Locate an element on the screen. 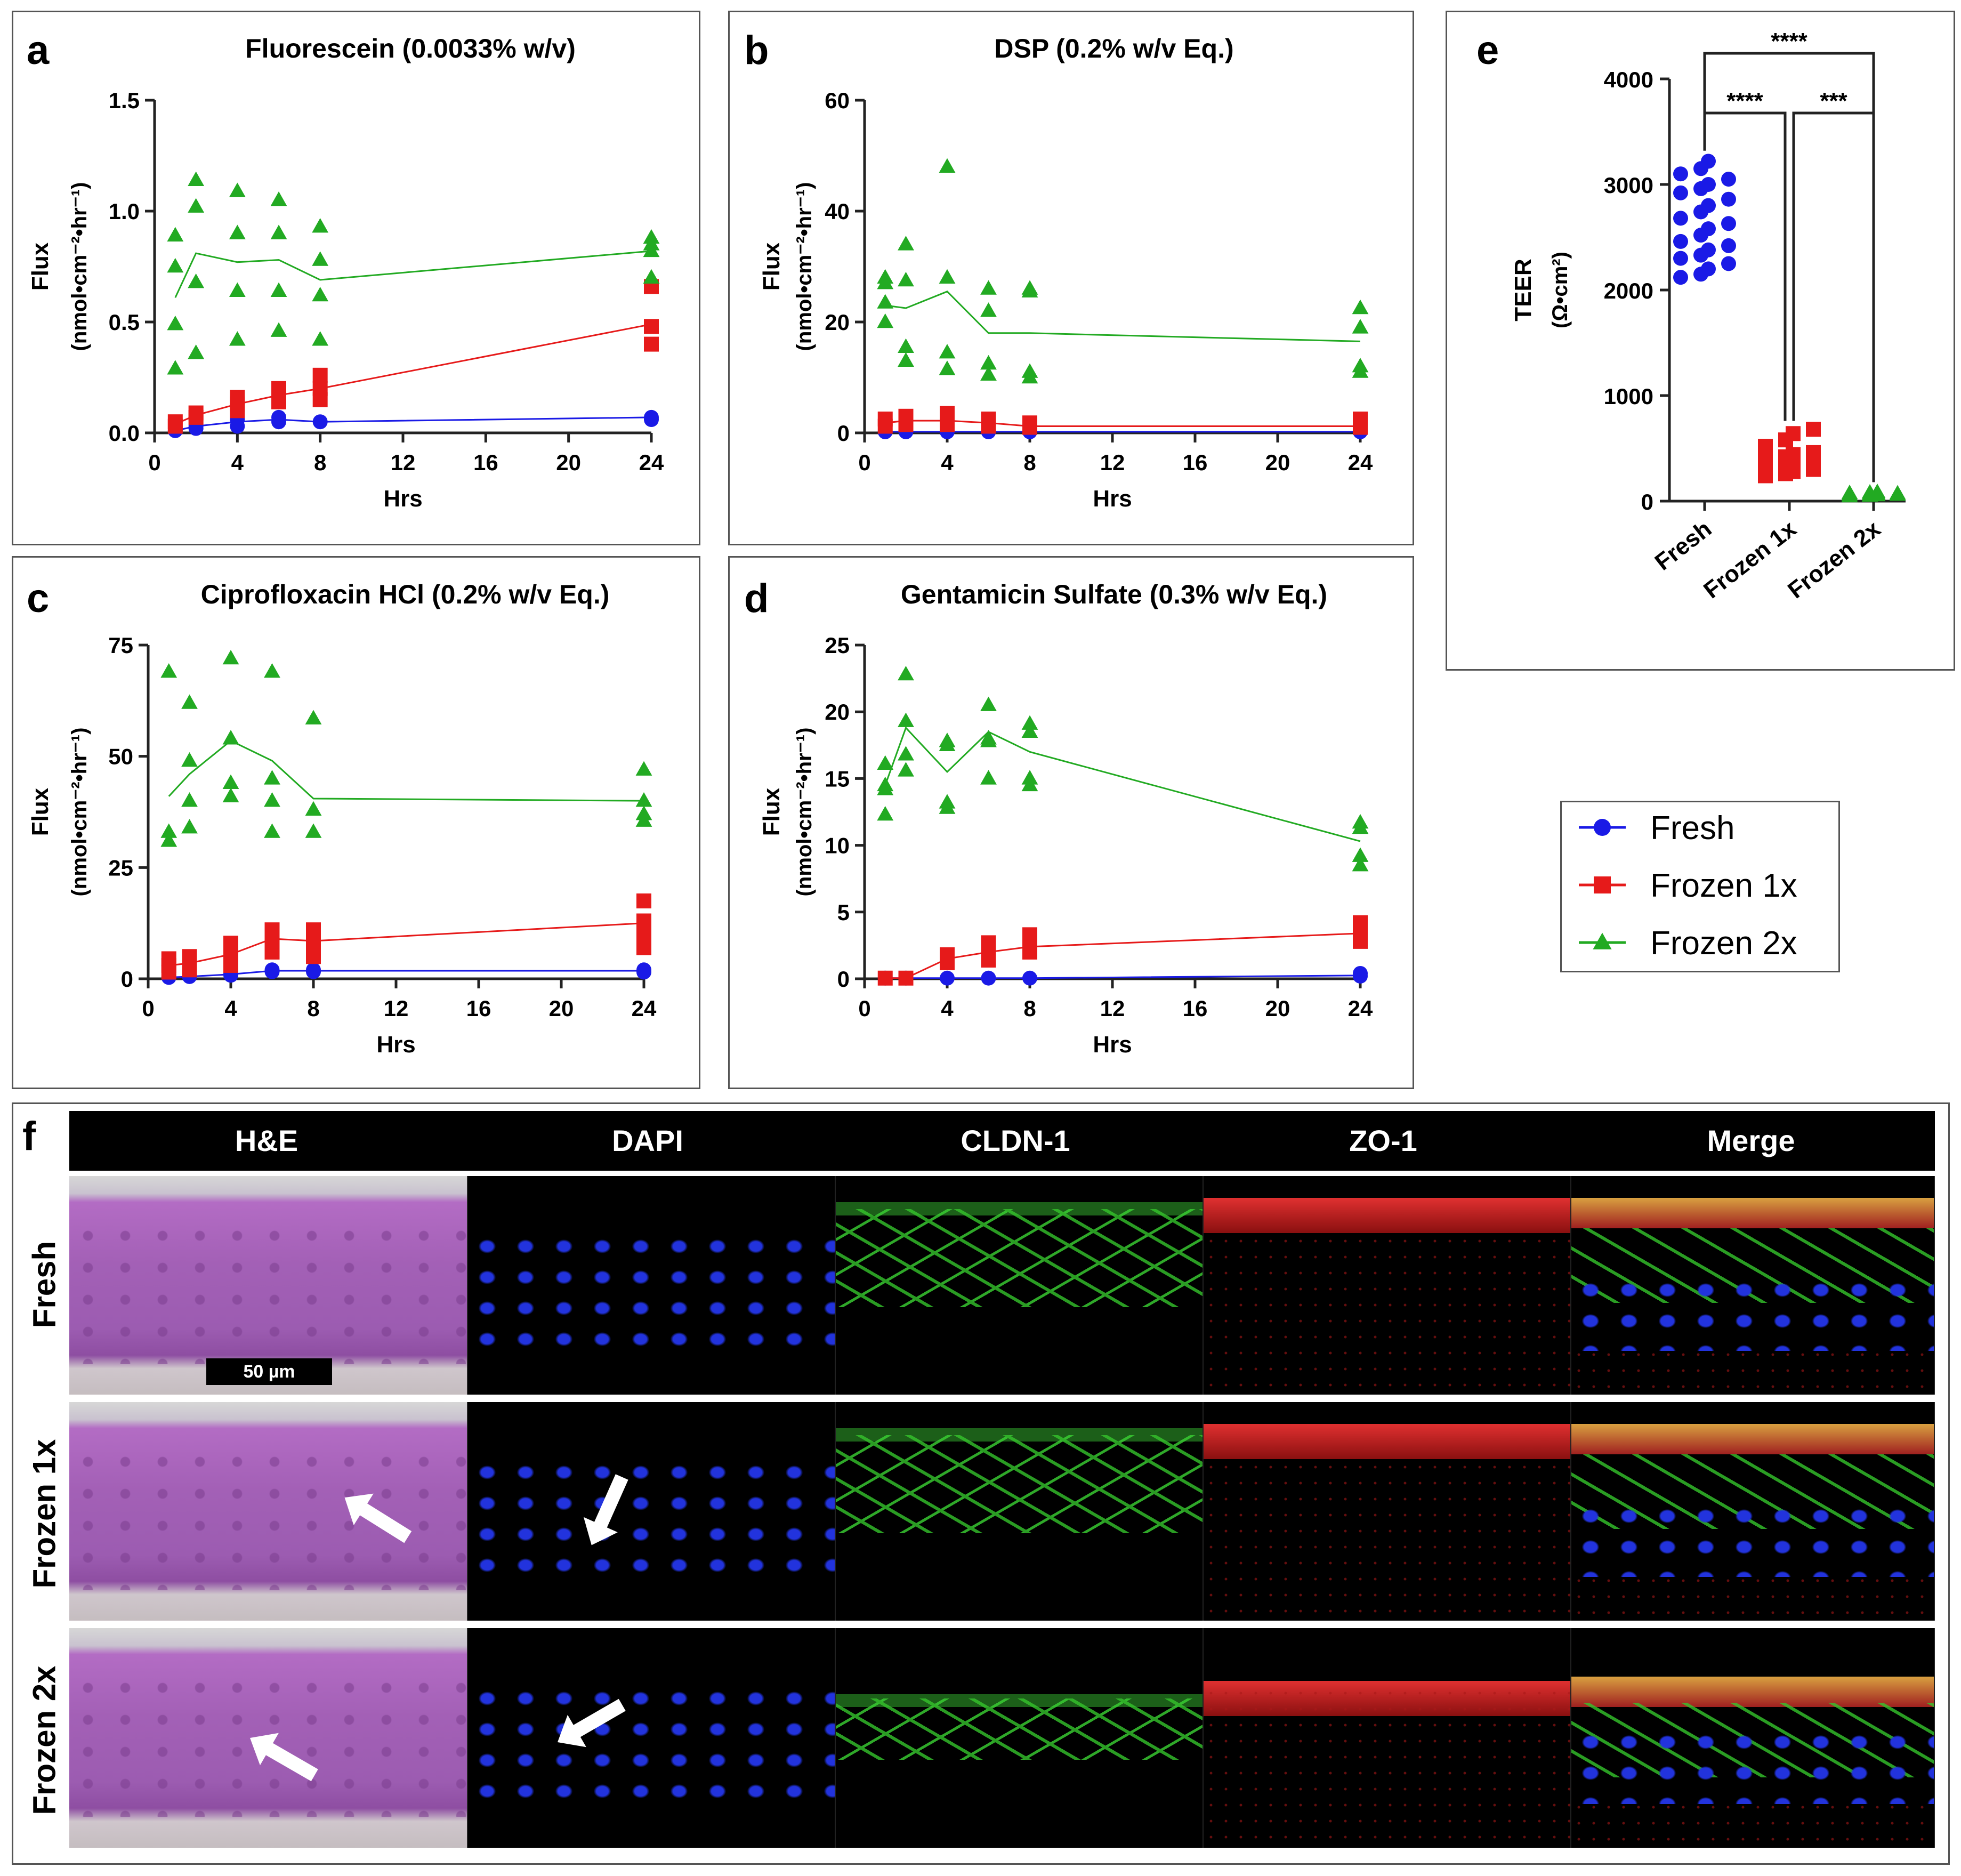  significance-label: *** is located at coordinates (1833, 101).